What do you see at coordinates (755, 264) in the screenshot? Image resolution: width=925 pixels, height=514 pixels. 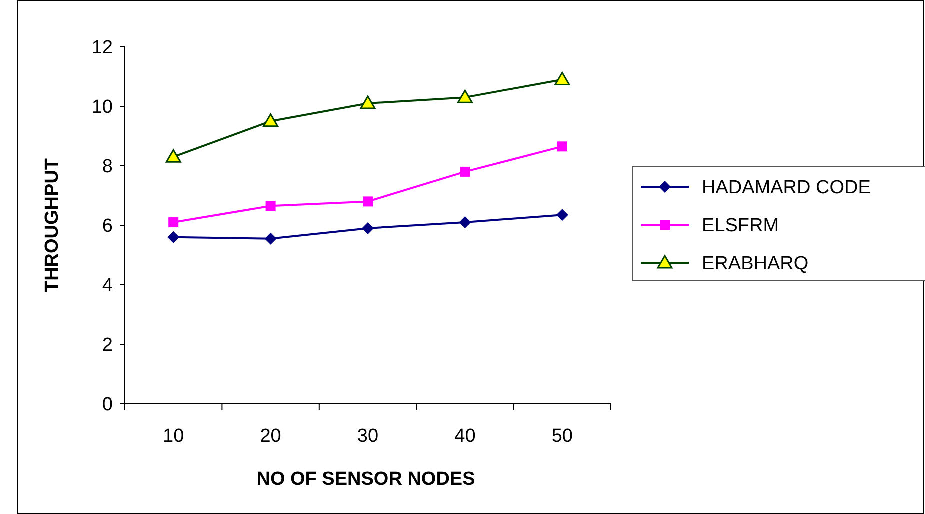 I see `legend-label: ERABHARQ` at bounding box center [755, 264].